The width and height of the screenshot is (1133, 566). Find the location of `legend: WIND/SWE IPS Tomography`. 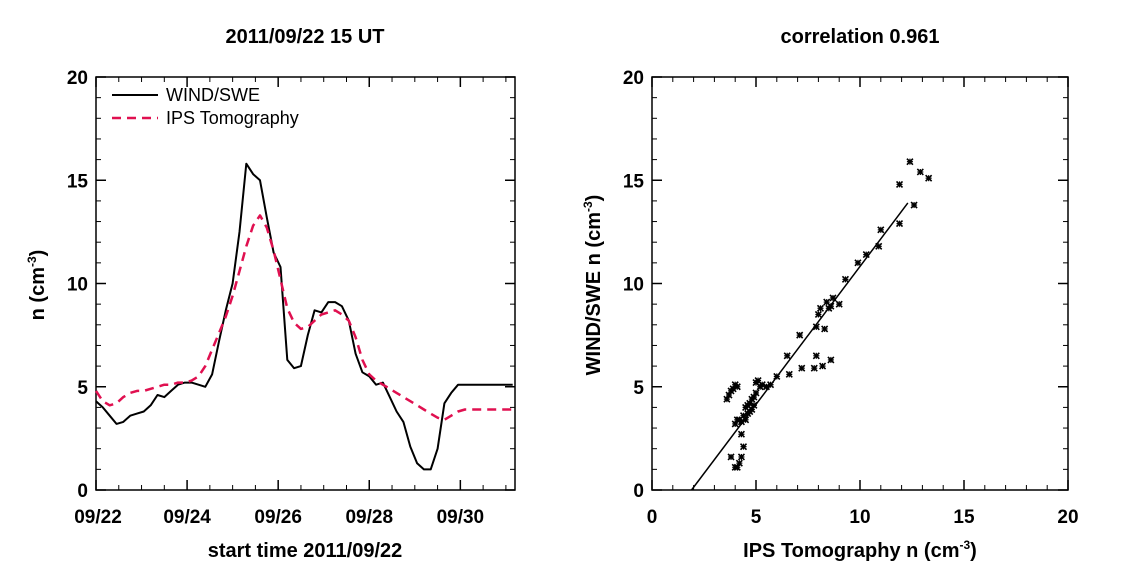

legend: WIND/SWE IPS Tomography is located at coordinates (205, 106).